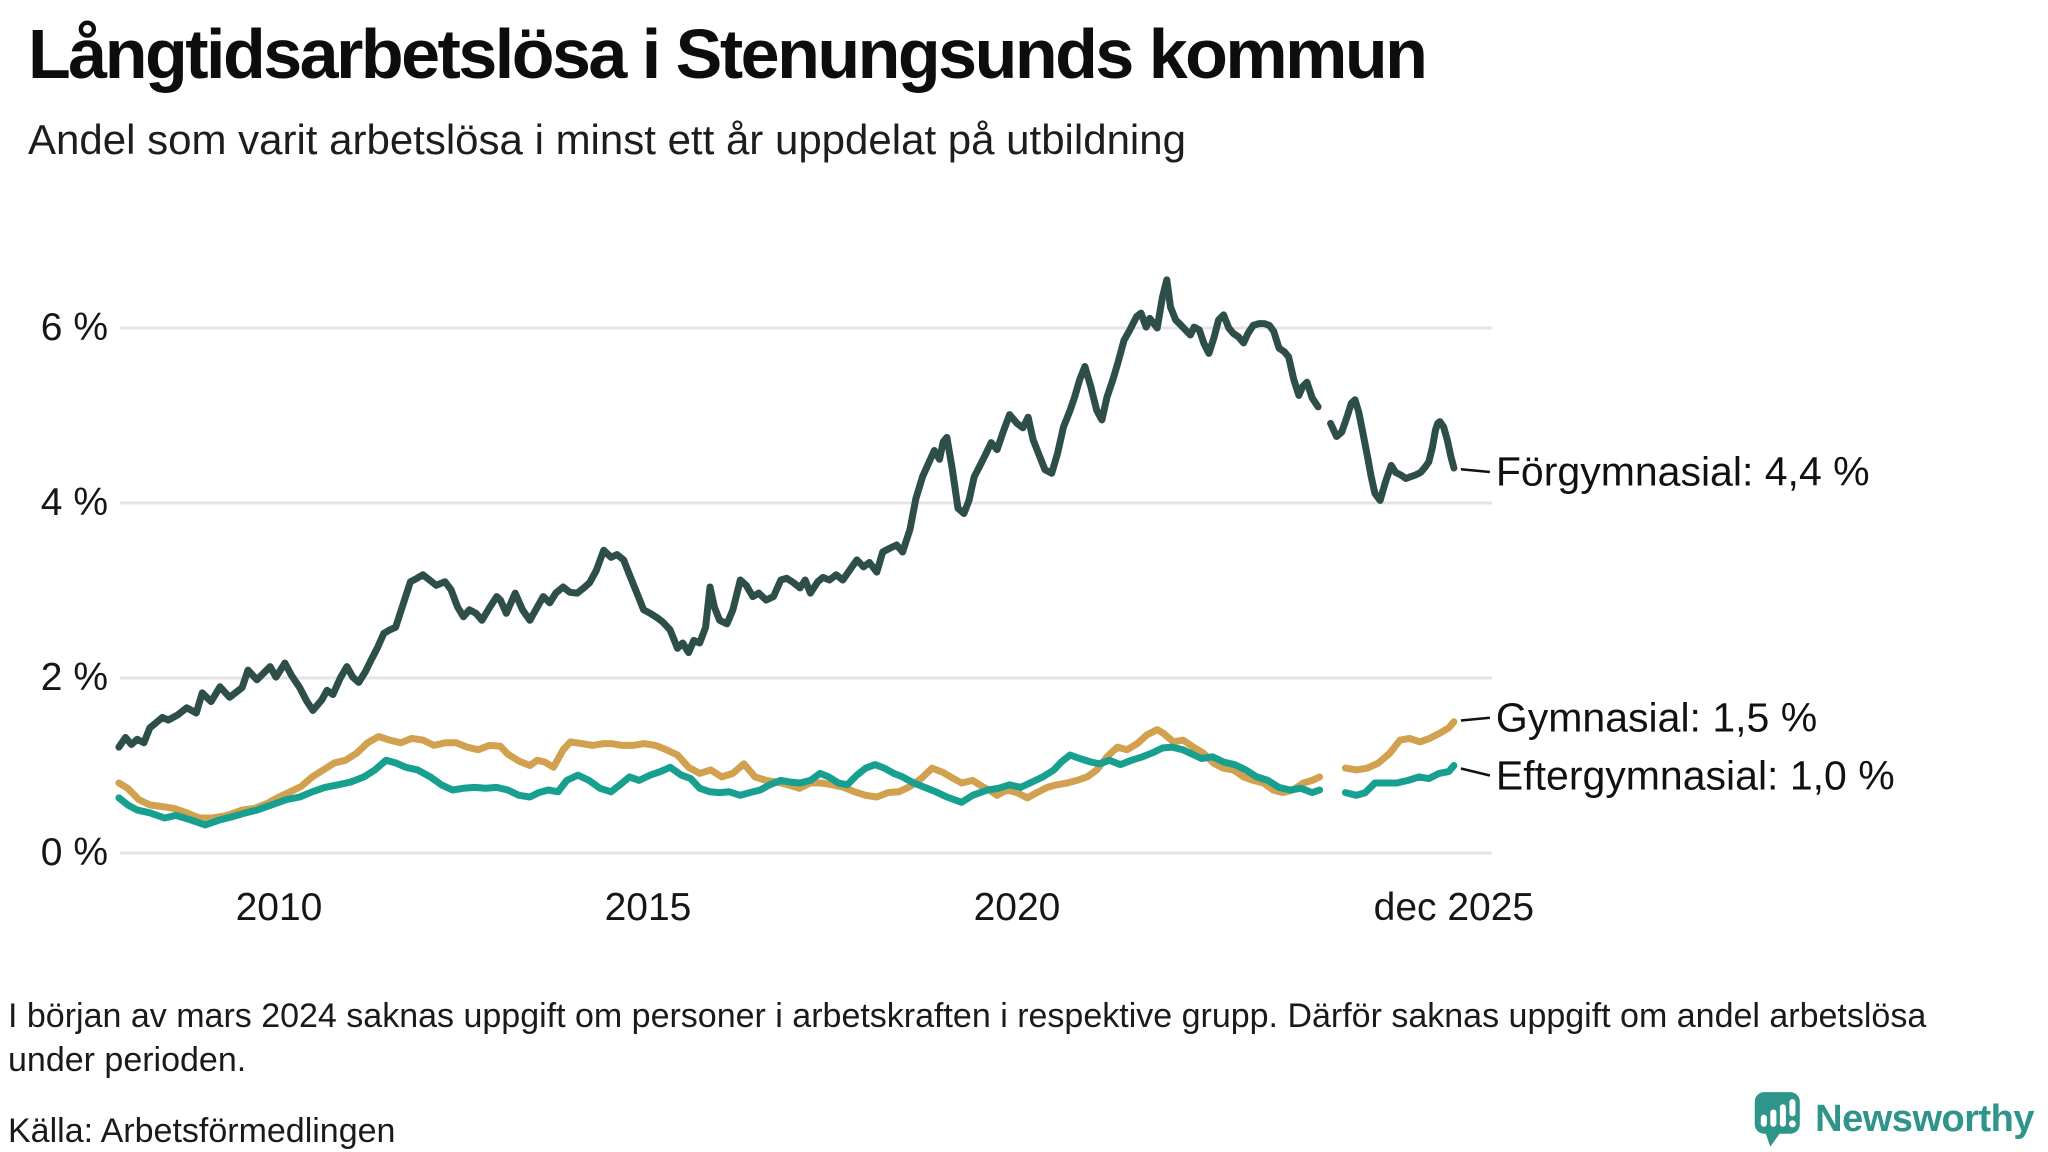 The image size is (2048, 1152). I want to click on newsworthy-logo: Newsworthy, so click(1893, 1119).